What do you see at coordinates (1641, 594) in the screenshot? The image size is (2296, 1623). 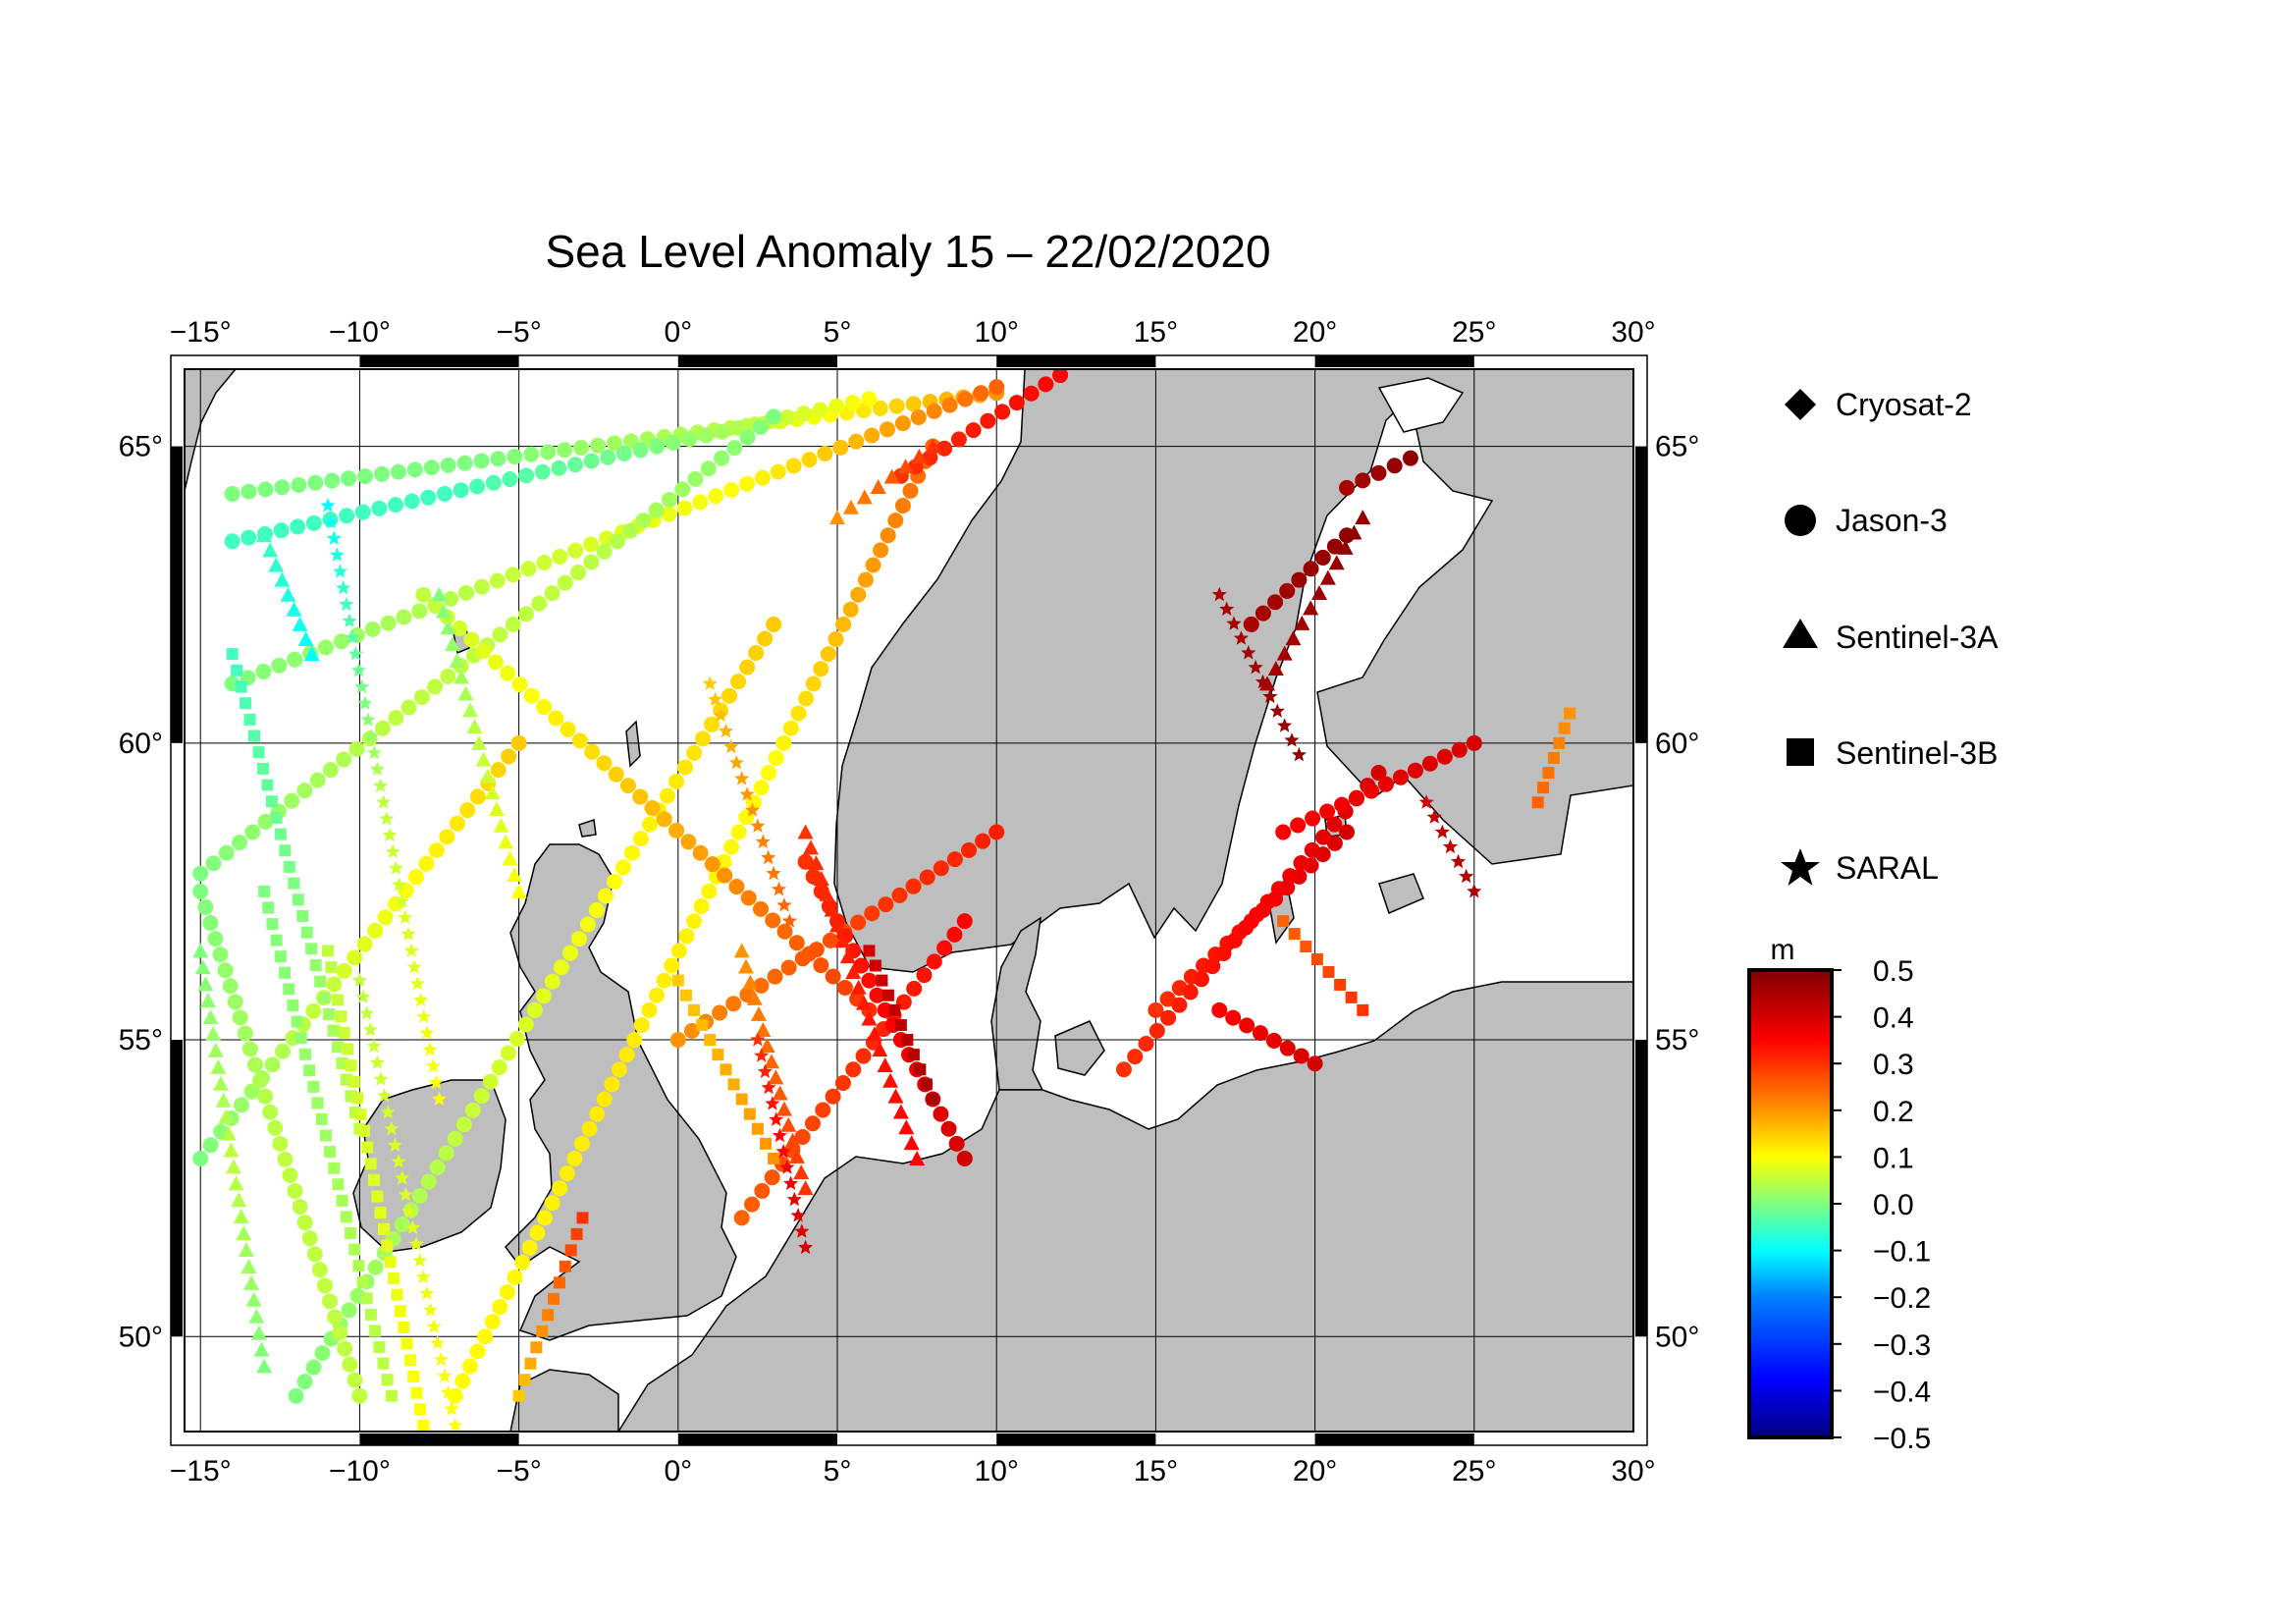 I see `frame-bar-right` at bounding box center [1641, 594].